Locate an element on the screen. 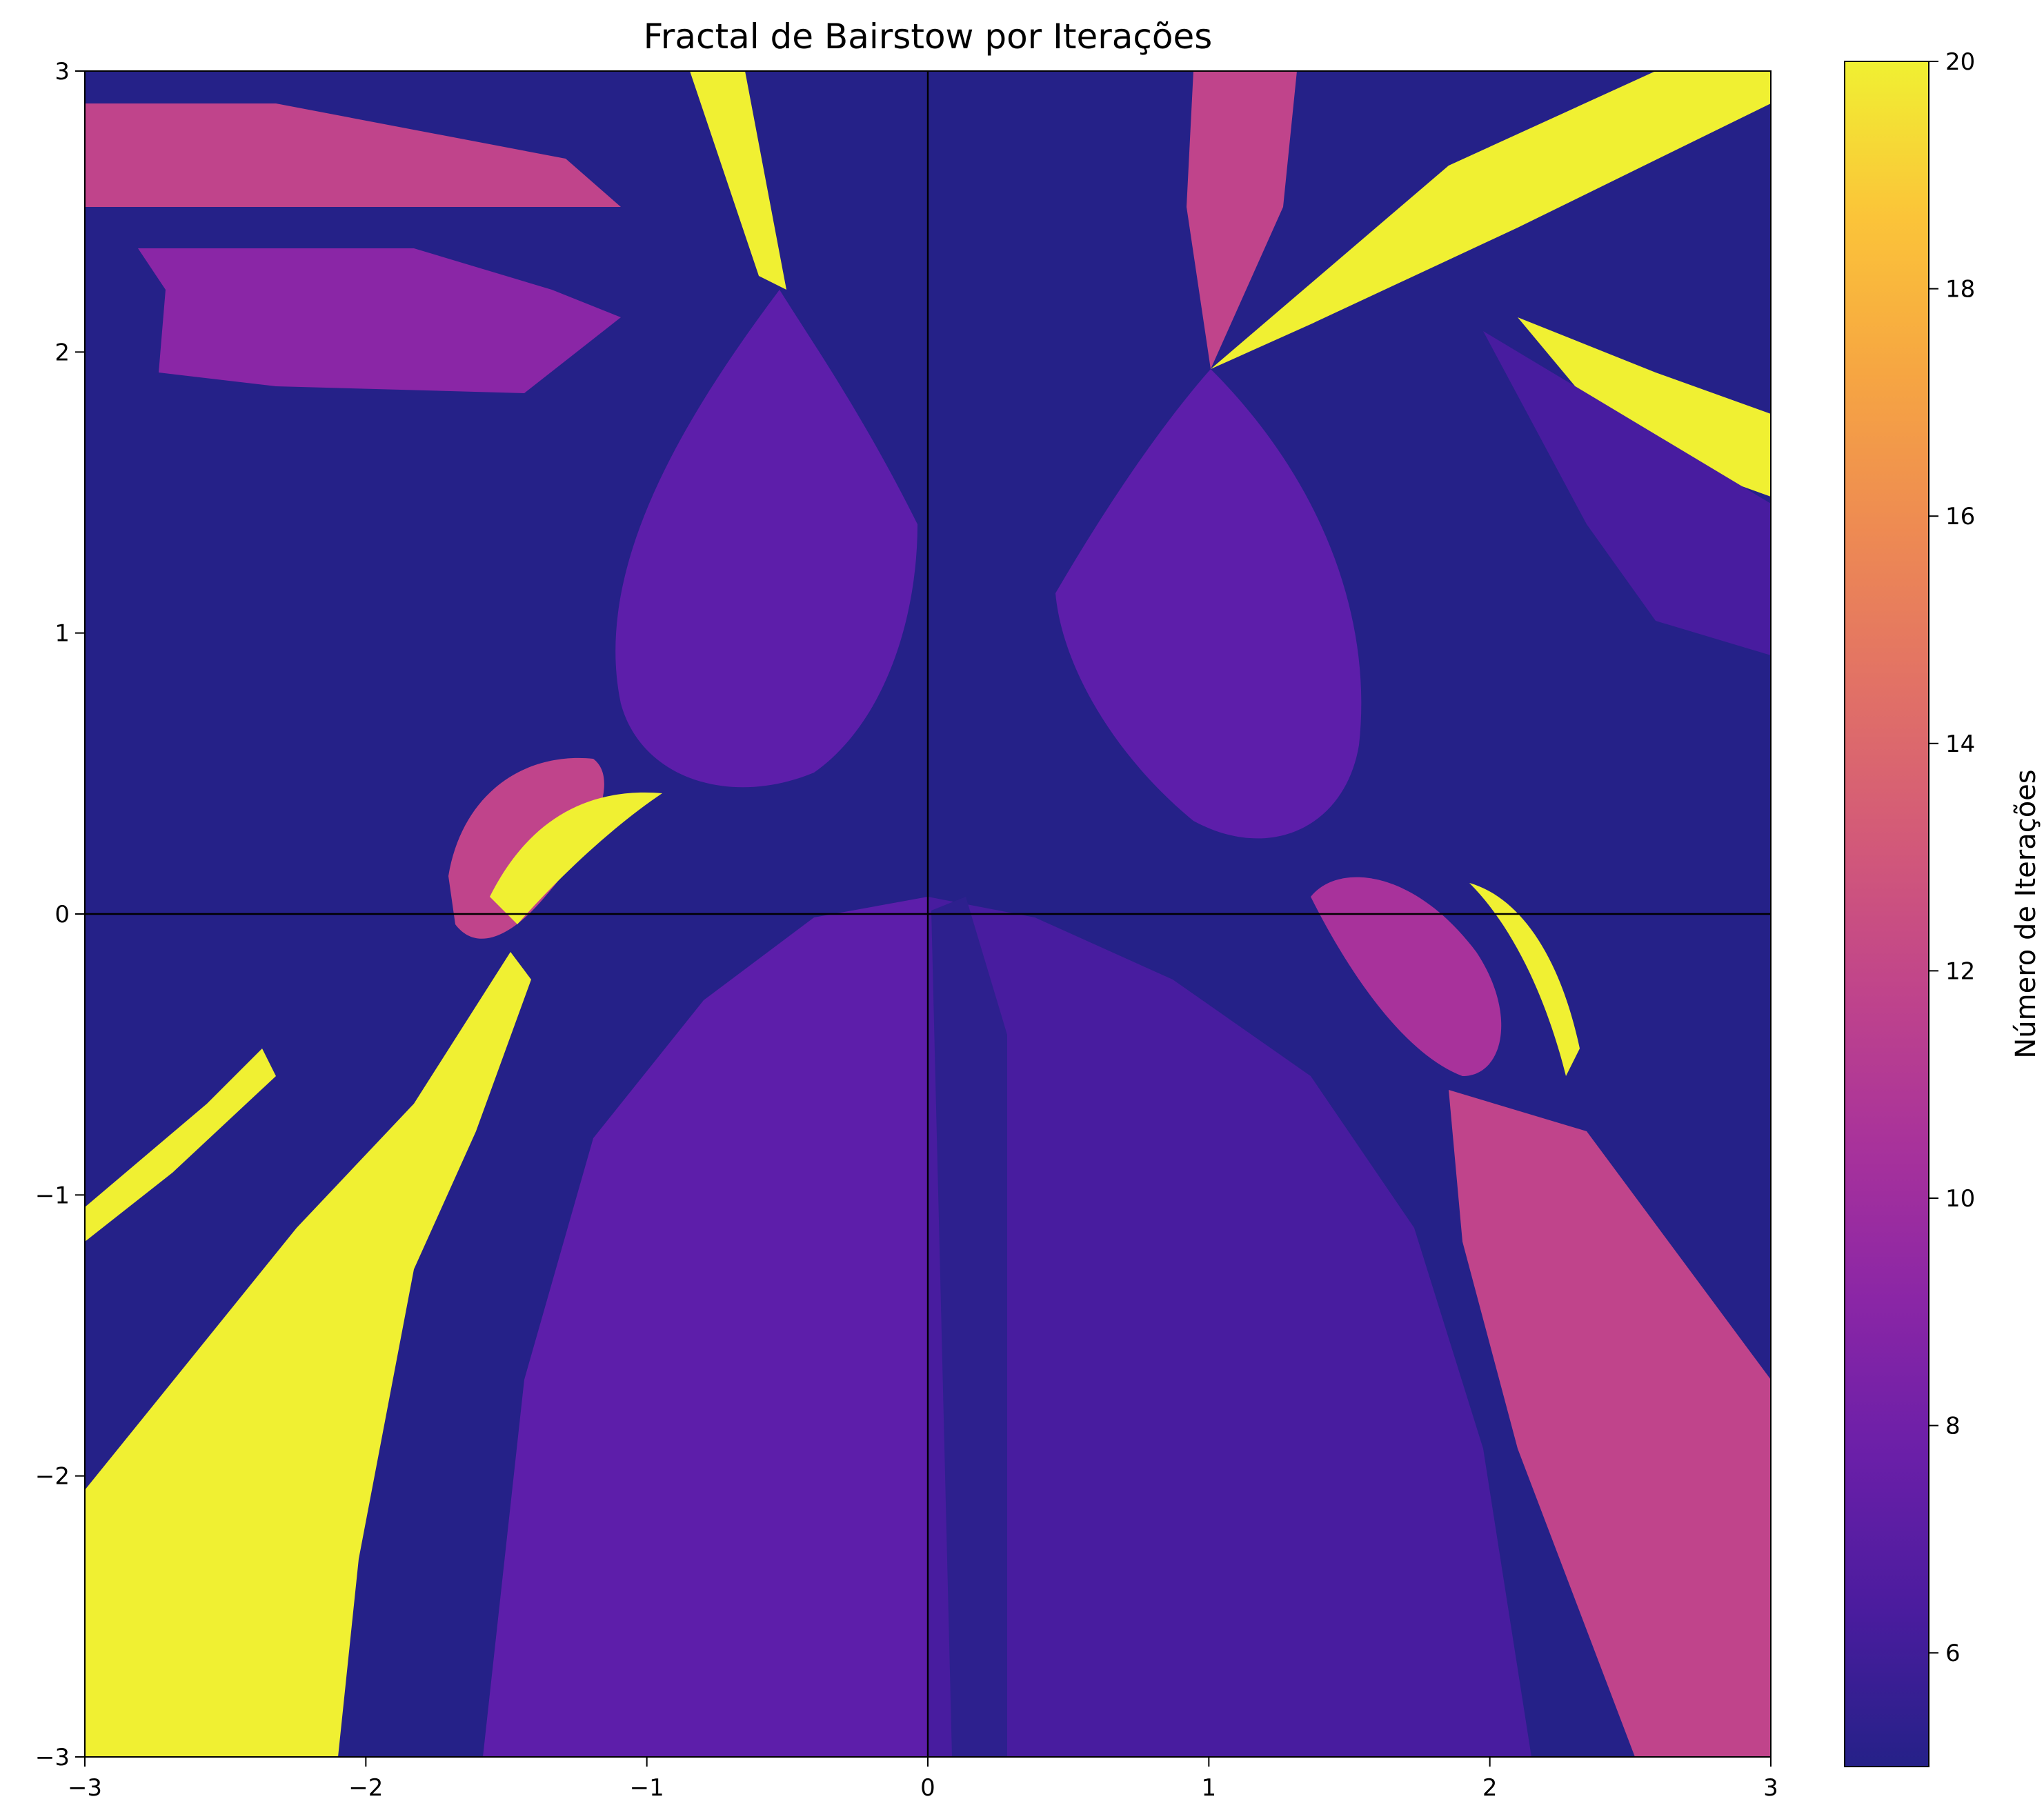 This screenshot has height=1819, width=2044. region-yellow-right-disk is located at coordinates (1524, 979).